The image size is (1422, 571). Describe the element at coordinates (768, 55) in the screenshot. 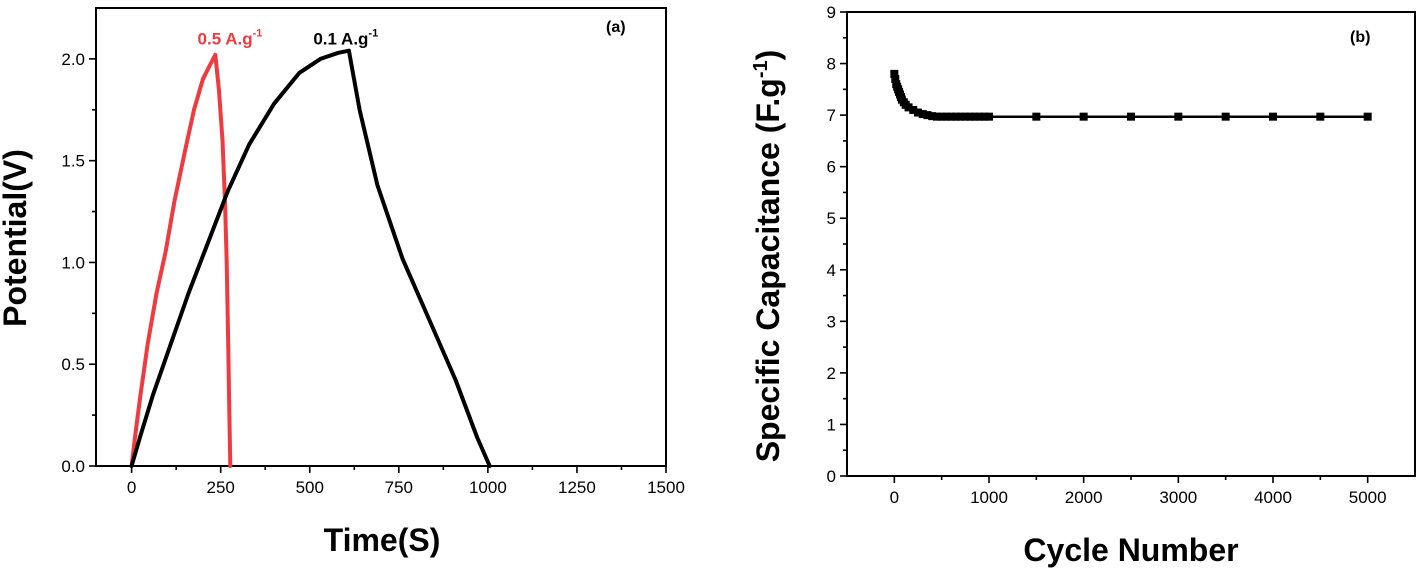

I see `panel-b-y-axis-title-end: )` at that location.